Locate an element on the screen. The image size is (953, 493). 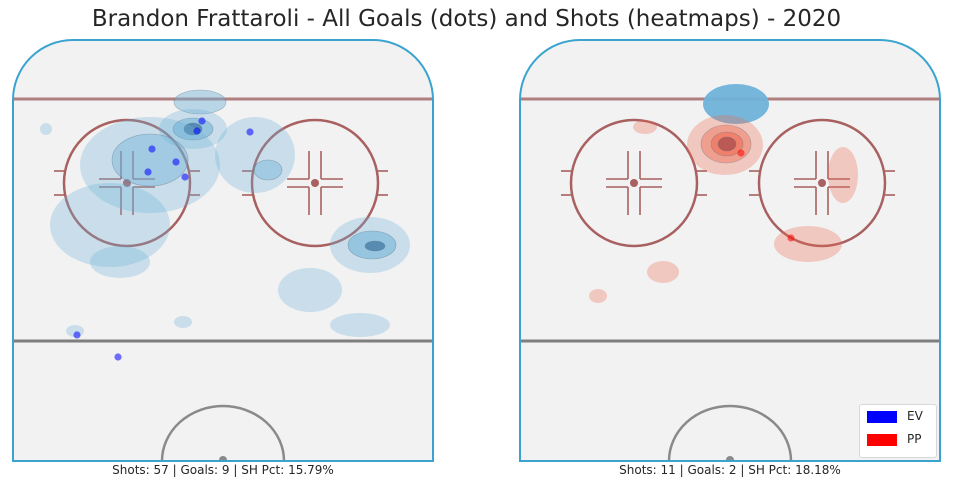
legend-label-pp: PP is located at coordinates (914, 439).